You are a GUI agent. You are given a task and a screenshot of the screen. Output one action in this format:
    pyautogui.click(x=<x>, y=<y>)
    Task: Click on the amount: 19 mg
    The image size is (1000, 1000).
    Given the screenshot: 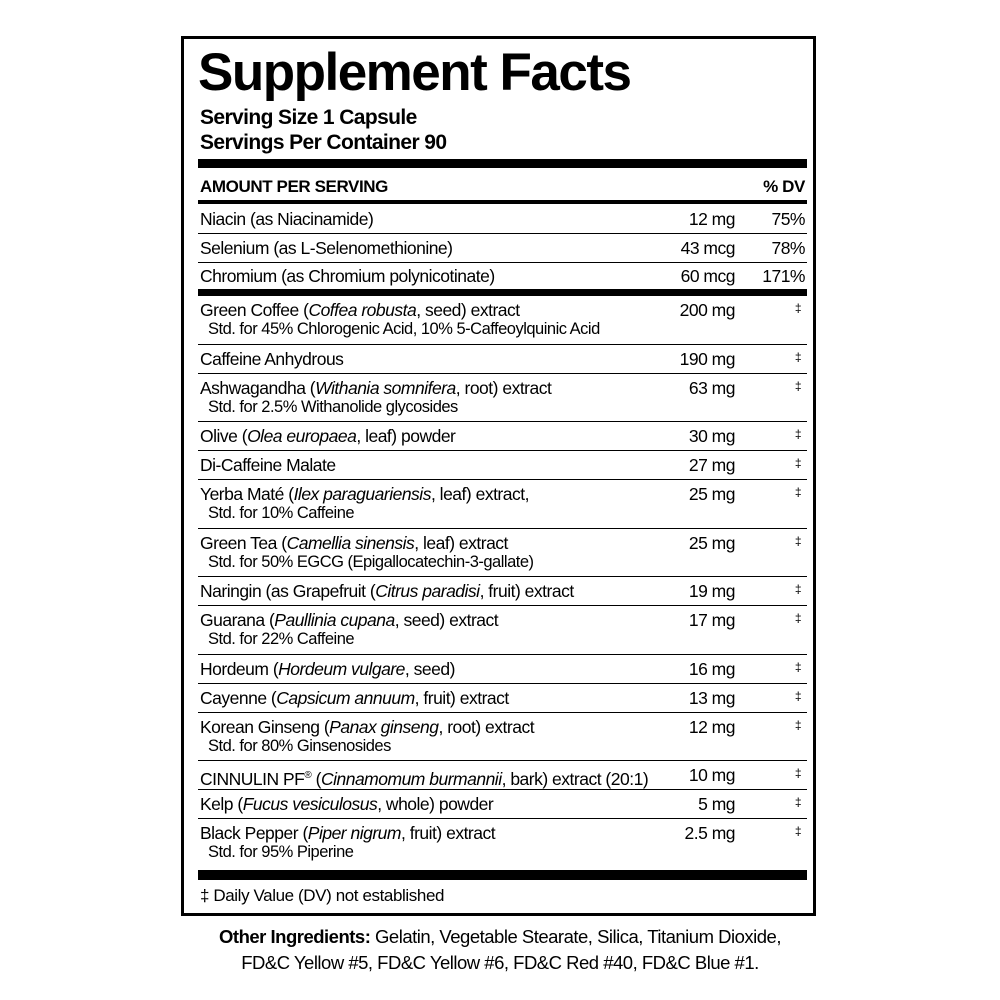 What is the action you would take?
    pyautogui.click(x=712, y=591)
    